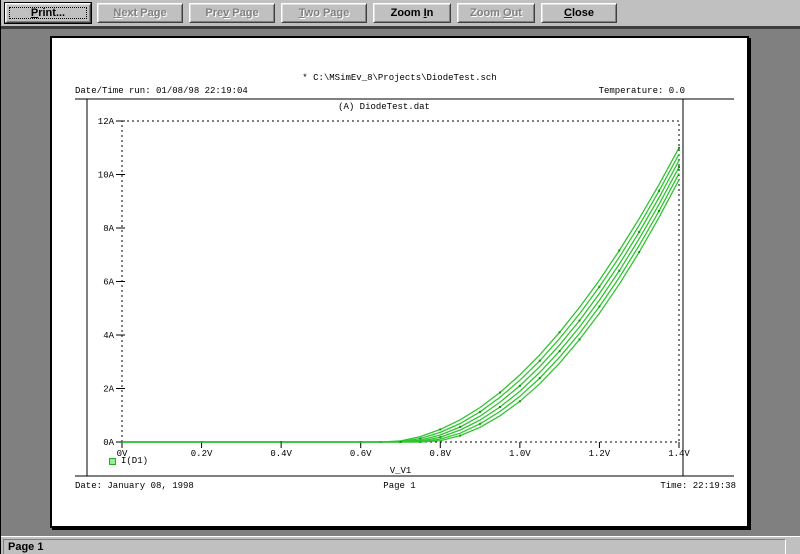 The width and height of the screenshot is (800, 554). Describe the element at coordinates (108, 229) in the screenshot. I see `y-tick-label: 8A` at that location.